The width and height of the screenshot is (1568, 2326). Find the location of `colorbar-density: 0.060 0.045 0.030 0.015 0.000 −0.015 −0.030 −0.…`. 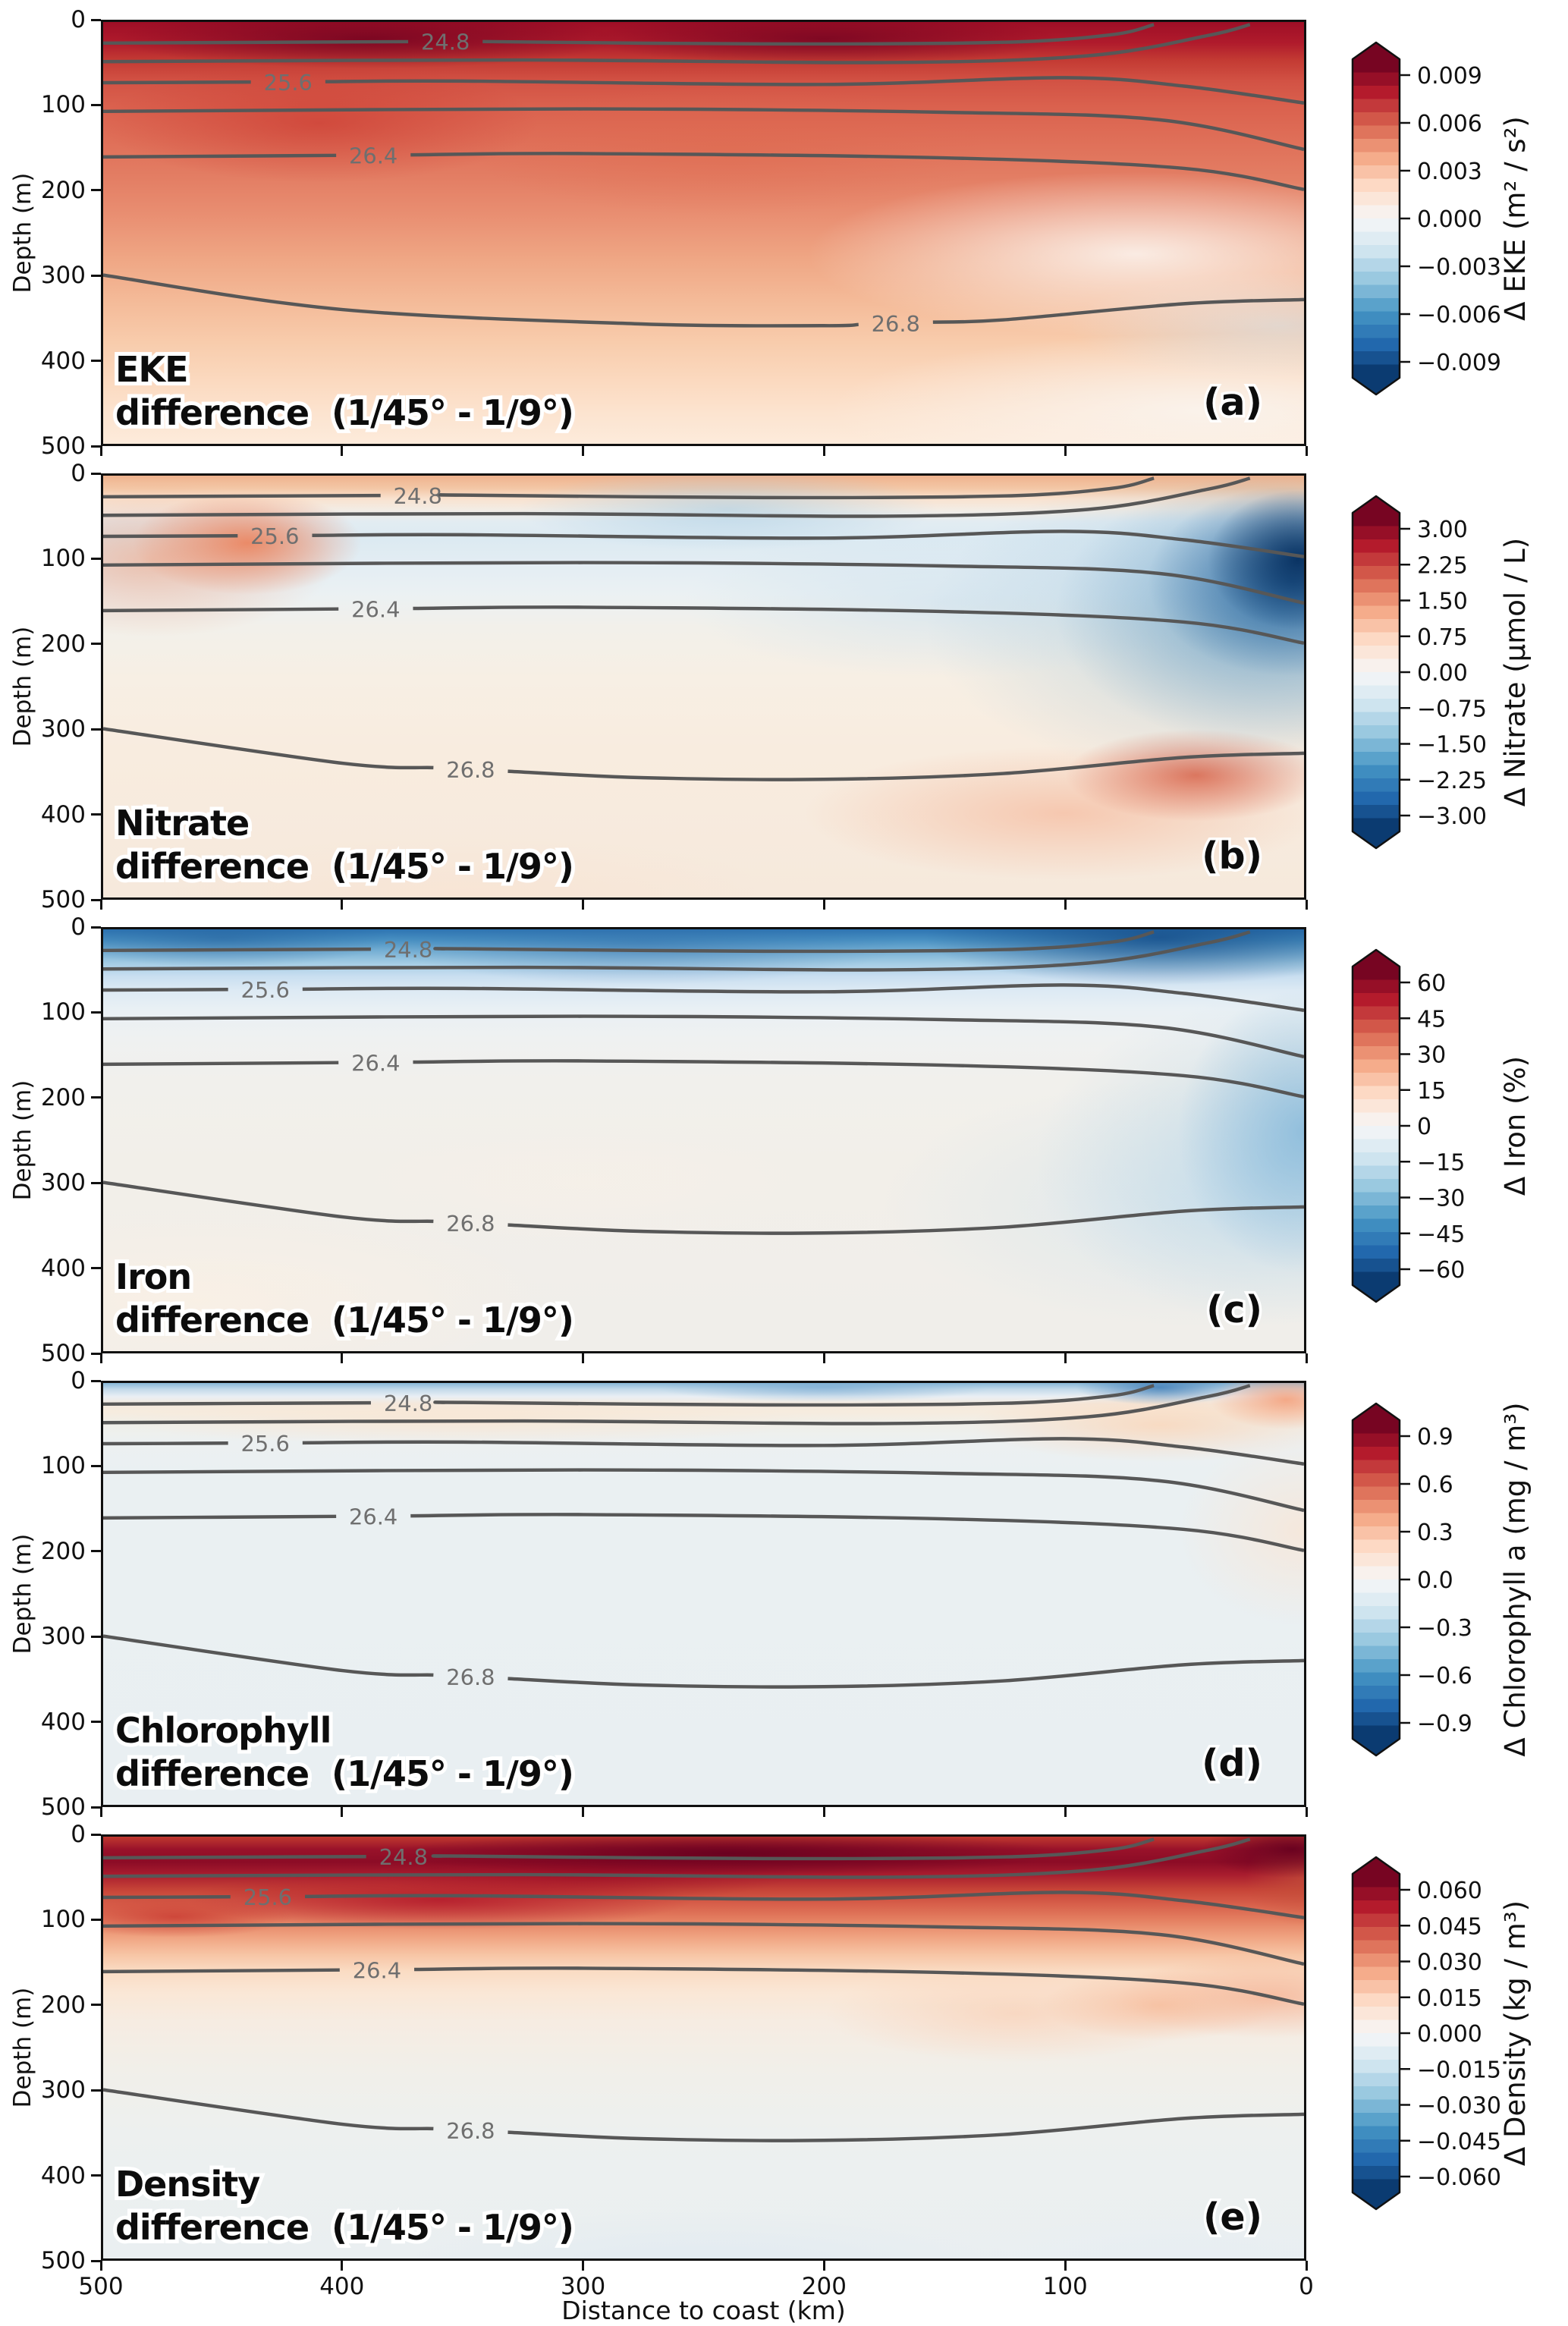

colorbar-density: 0.060 0.045 0.030 0.015 0.000 −0.015 −0.030 −0.… is located at coordinates (1459, 2035).